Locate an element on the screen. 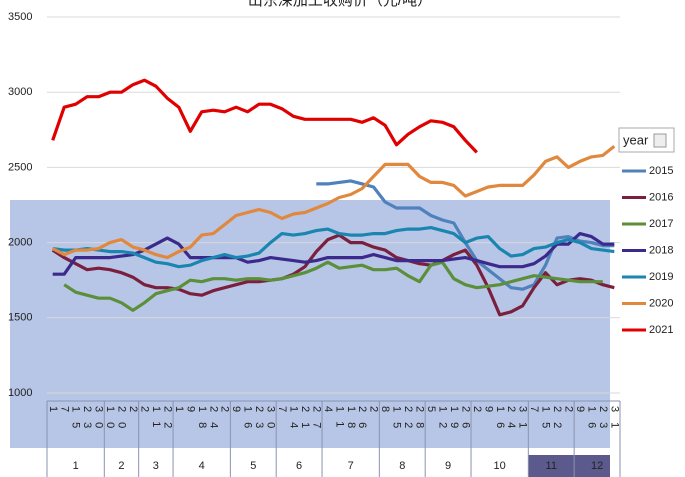 The width and height of the screenshot is (685, 477). month-label: 5 is located at coordinates (253, 466).